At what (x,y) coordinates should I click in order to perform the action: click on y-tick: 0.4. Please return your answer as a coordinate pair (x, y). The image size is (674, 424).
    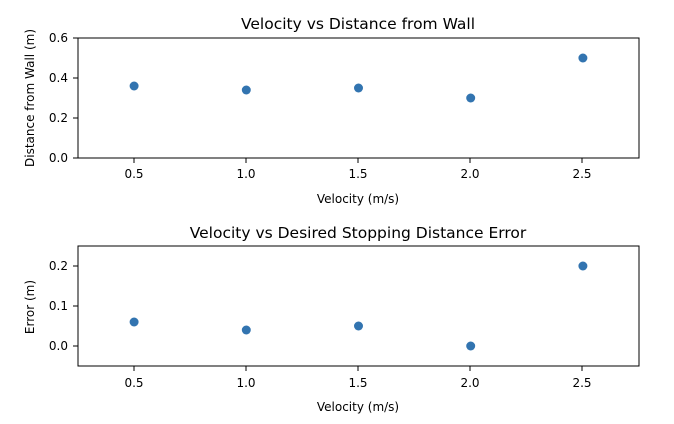
    Looking at the image, I should click on (63, 78).